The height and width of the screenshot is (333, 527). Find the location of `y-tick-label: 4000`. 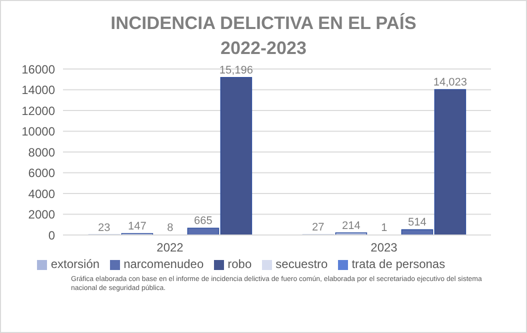

y-tick-label: 4000 is located at coordinates (42, 193).